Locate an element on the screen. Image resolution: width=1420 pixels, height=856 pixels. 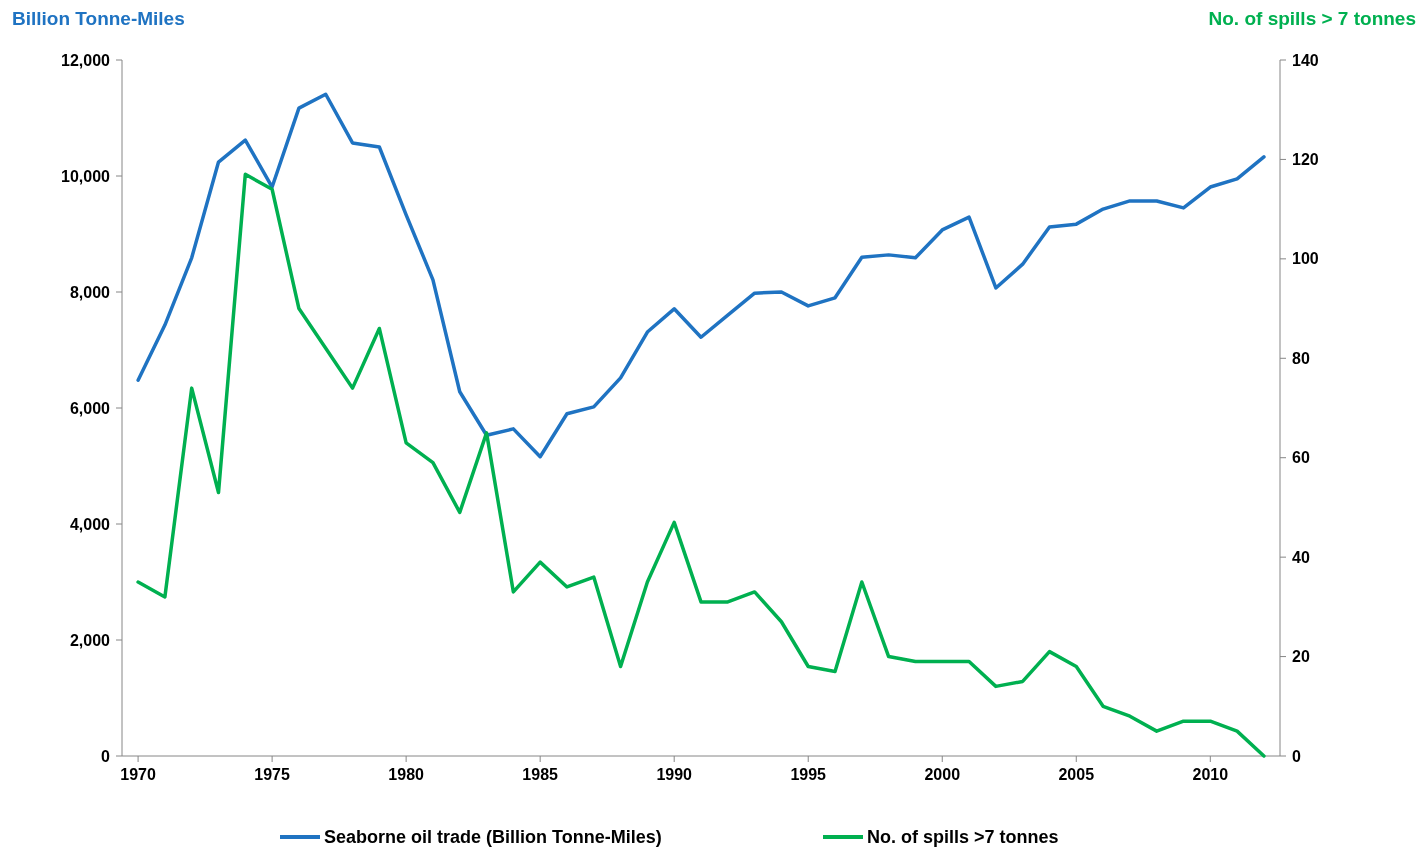
y2-tick-label: 140 is located at coordinates (1305, 60).